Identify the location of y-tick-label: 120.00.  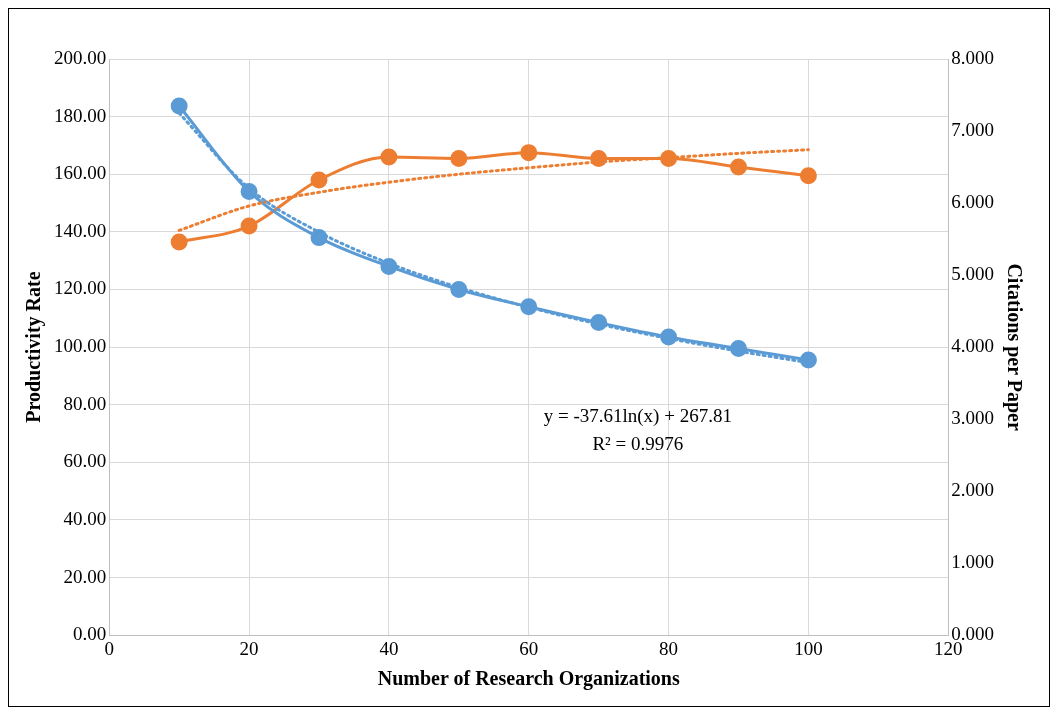
(80, 288).